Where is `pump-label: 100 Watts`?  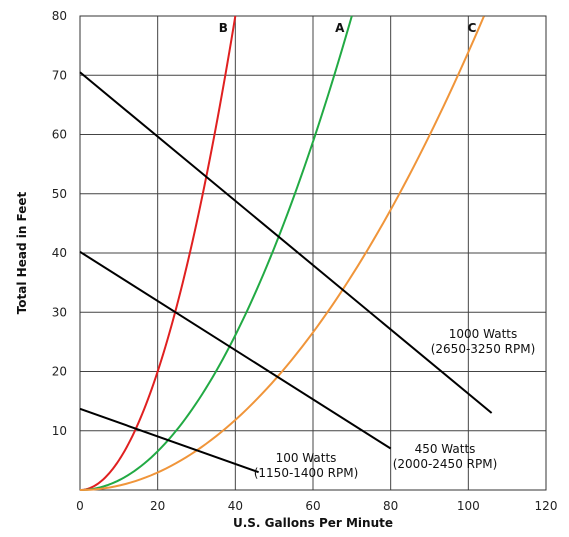 pump-label: 100 Watts is located at coordinates (306, 458).